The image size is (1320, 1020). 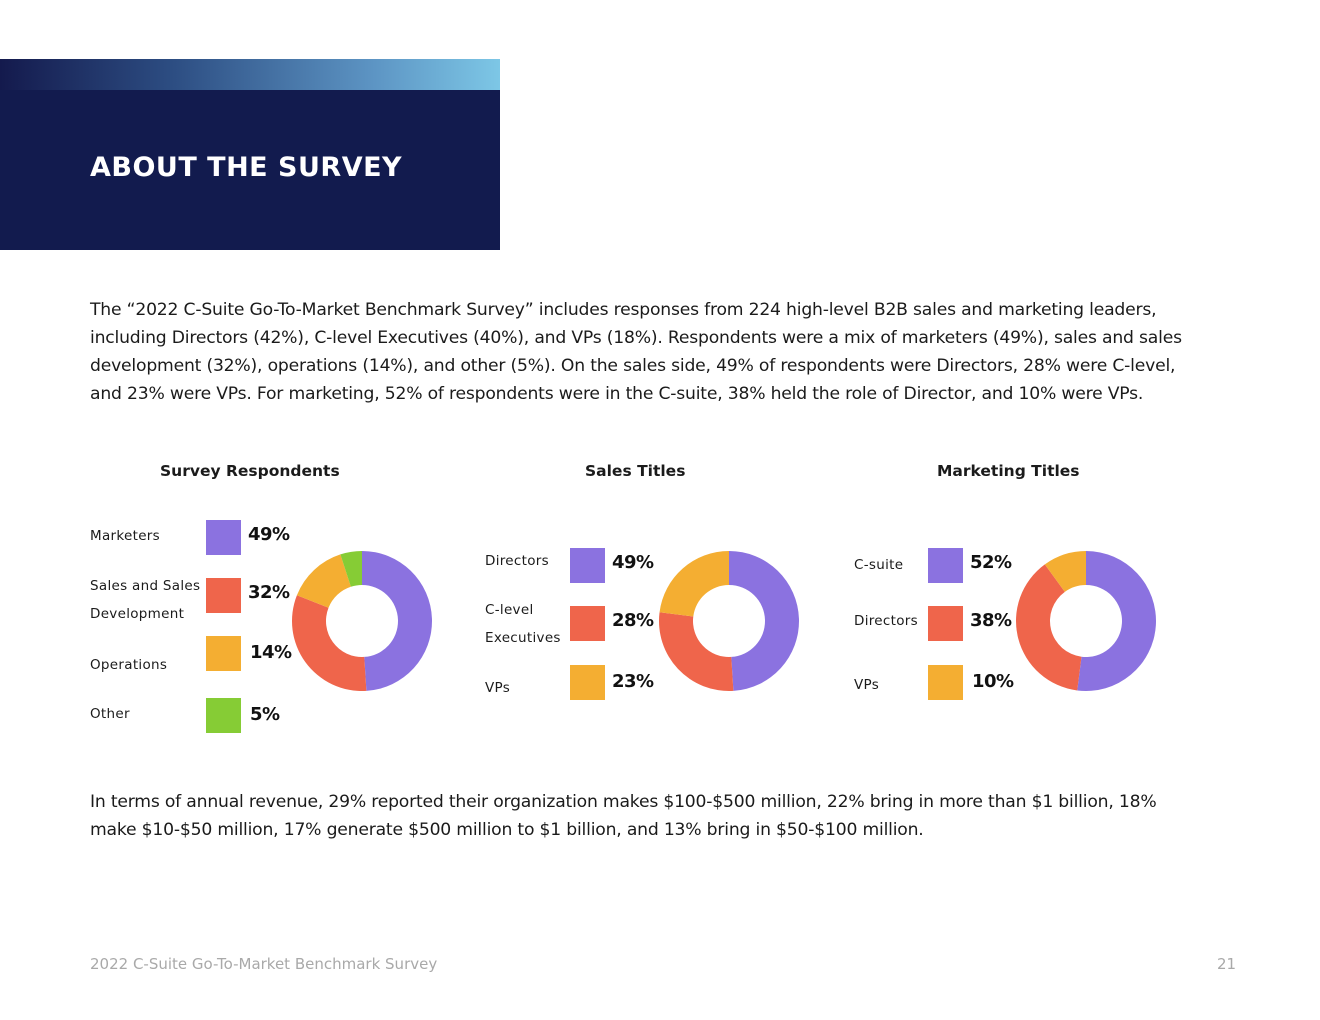 I want to click on chart-title: Sales Titles, so click(x=635, y=471).